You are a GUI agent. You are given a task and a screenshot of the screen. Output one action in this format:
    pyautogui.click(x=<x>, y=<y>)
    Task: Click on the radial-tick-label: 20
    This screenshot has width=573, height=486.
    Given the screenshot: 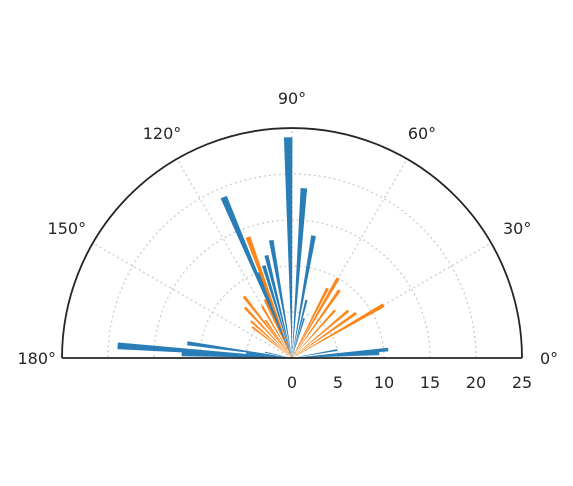 What is the action you would take?
    pyautogui.click(x=476, y=382)
    